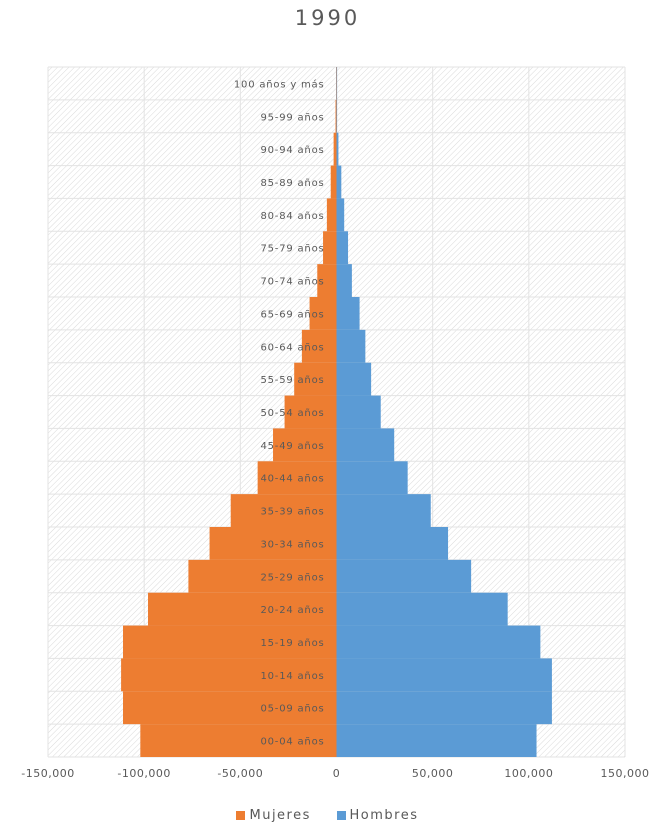 The image size is (655, 829). Describe the element at coordinates (292, 314) in the screenshot. I see `category-label: 65-69 años` at that location.